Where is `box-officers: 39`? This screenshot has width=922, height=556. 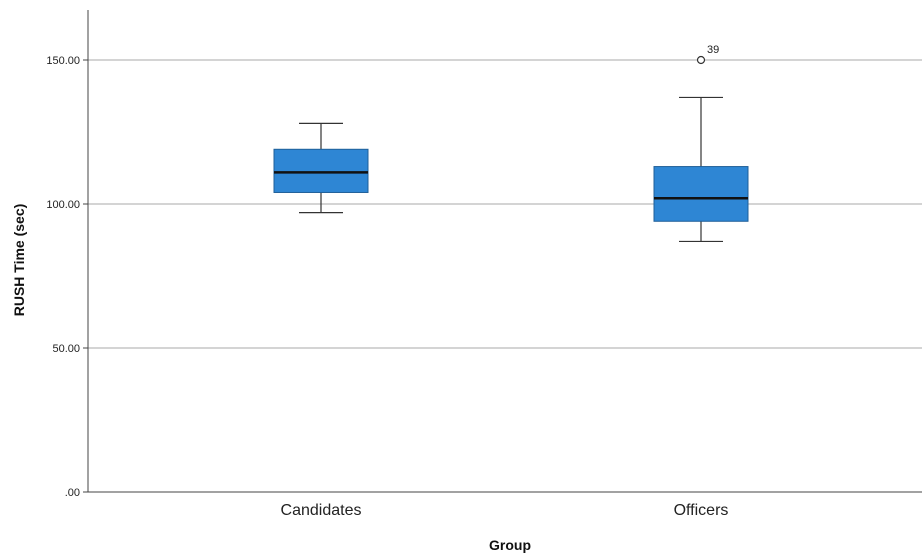
box-officers: 39 is located at coordinates (701, 143).